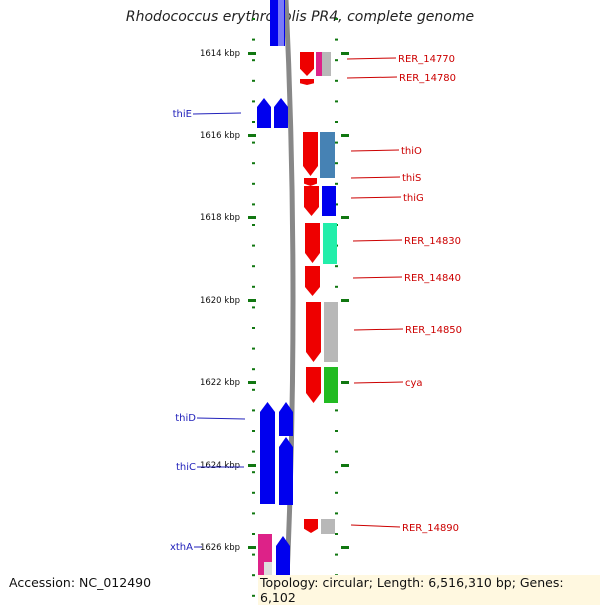 Image resolution: width=600 pixels, height=605 pixels. I want to click on gene-label-rer_14780: RER_14780, so click(427, 78).